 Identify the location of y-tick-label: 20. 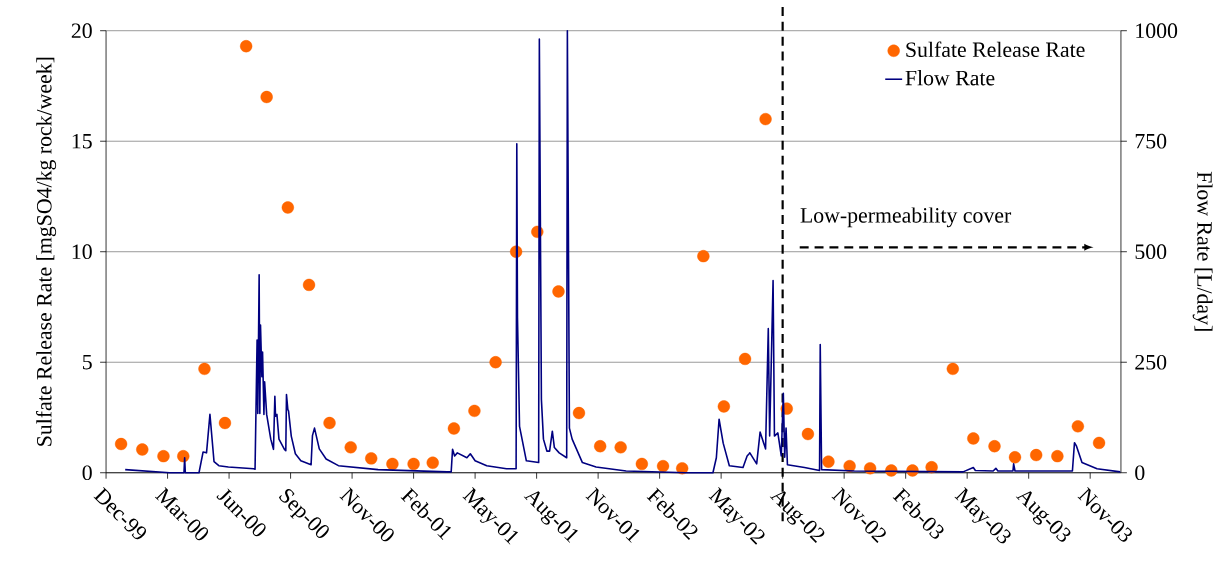
(81, 31).